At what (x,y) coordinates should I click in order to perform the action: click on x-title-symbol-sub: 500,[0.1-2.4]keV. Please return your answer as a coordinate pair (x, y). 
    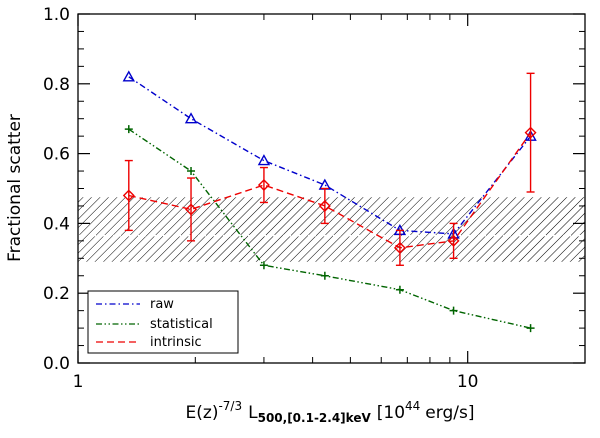
    Looking at the image, I should click on (315, 418).